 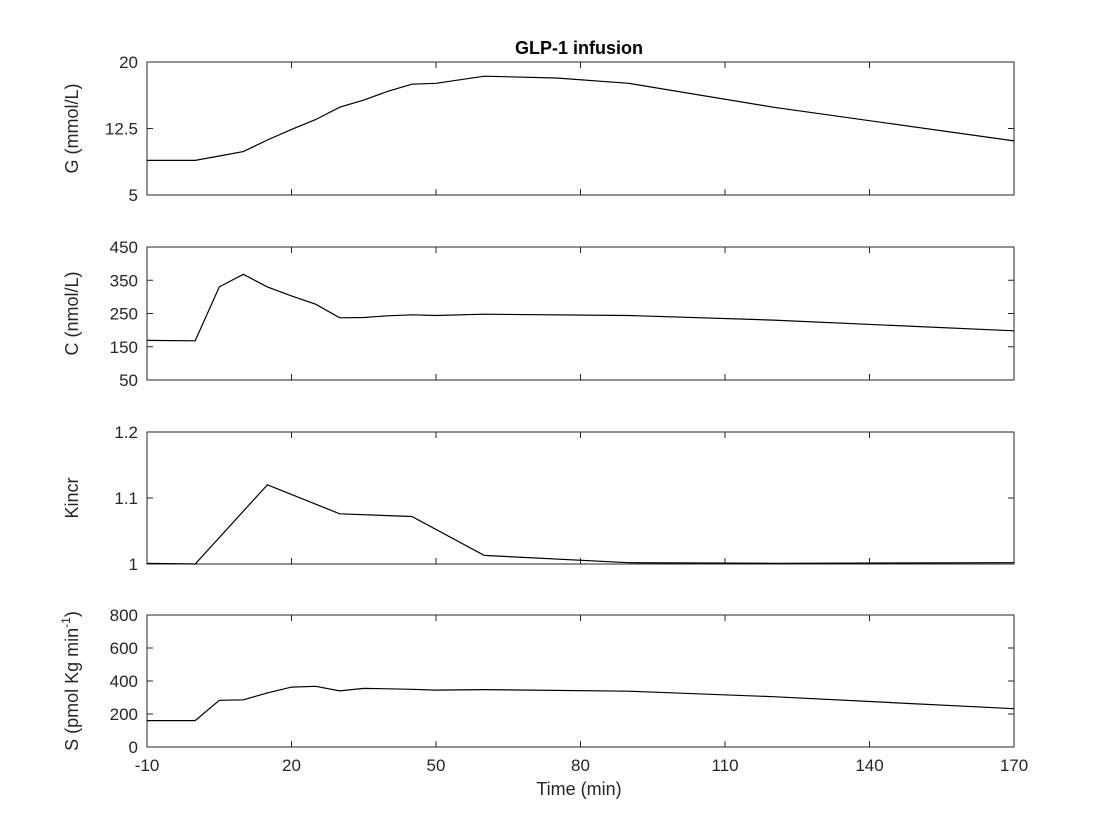 I want to click on y-tick-label: 5, so click(x=133, y=195).